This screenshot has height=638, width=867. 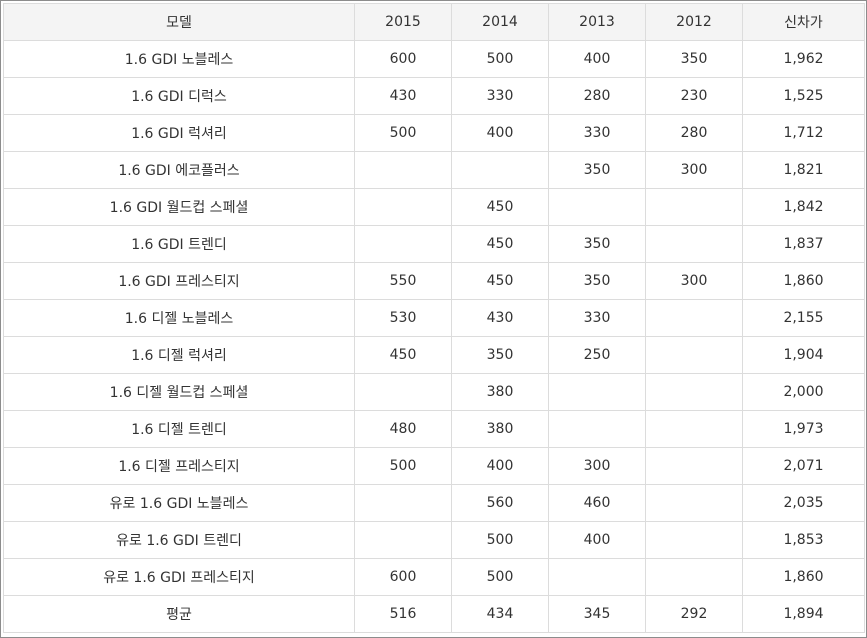 What do you see at coordinates (597, 96) in the screenshot?
I see `cell-price-2013: 280` at bounding box center [597, 96].